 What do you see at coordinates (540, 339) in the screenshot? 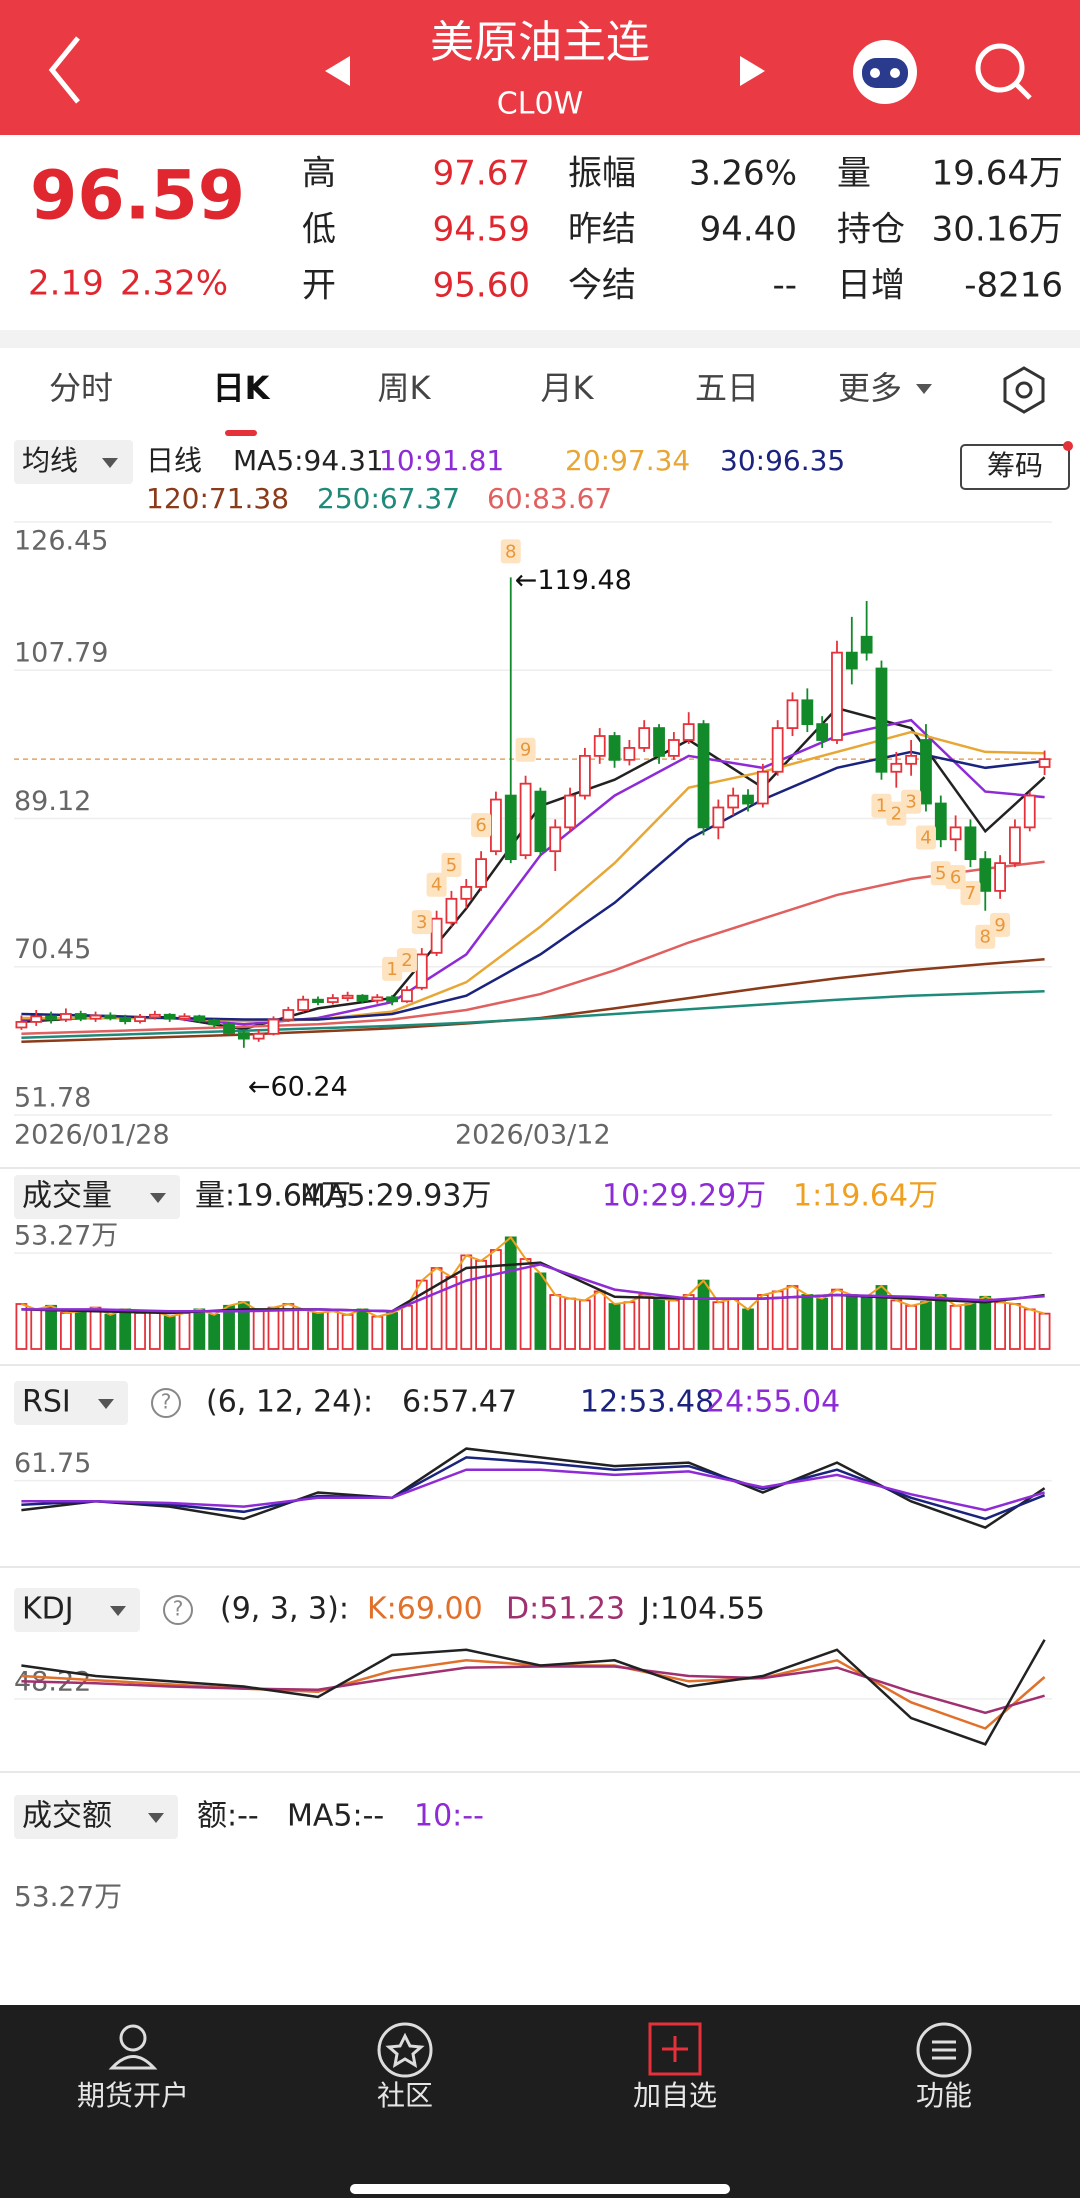
I see `separator` at bounding box center [540, 339].